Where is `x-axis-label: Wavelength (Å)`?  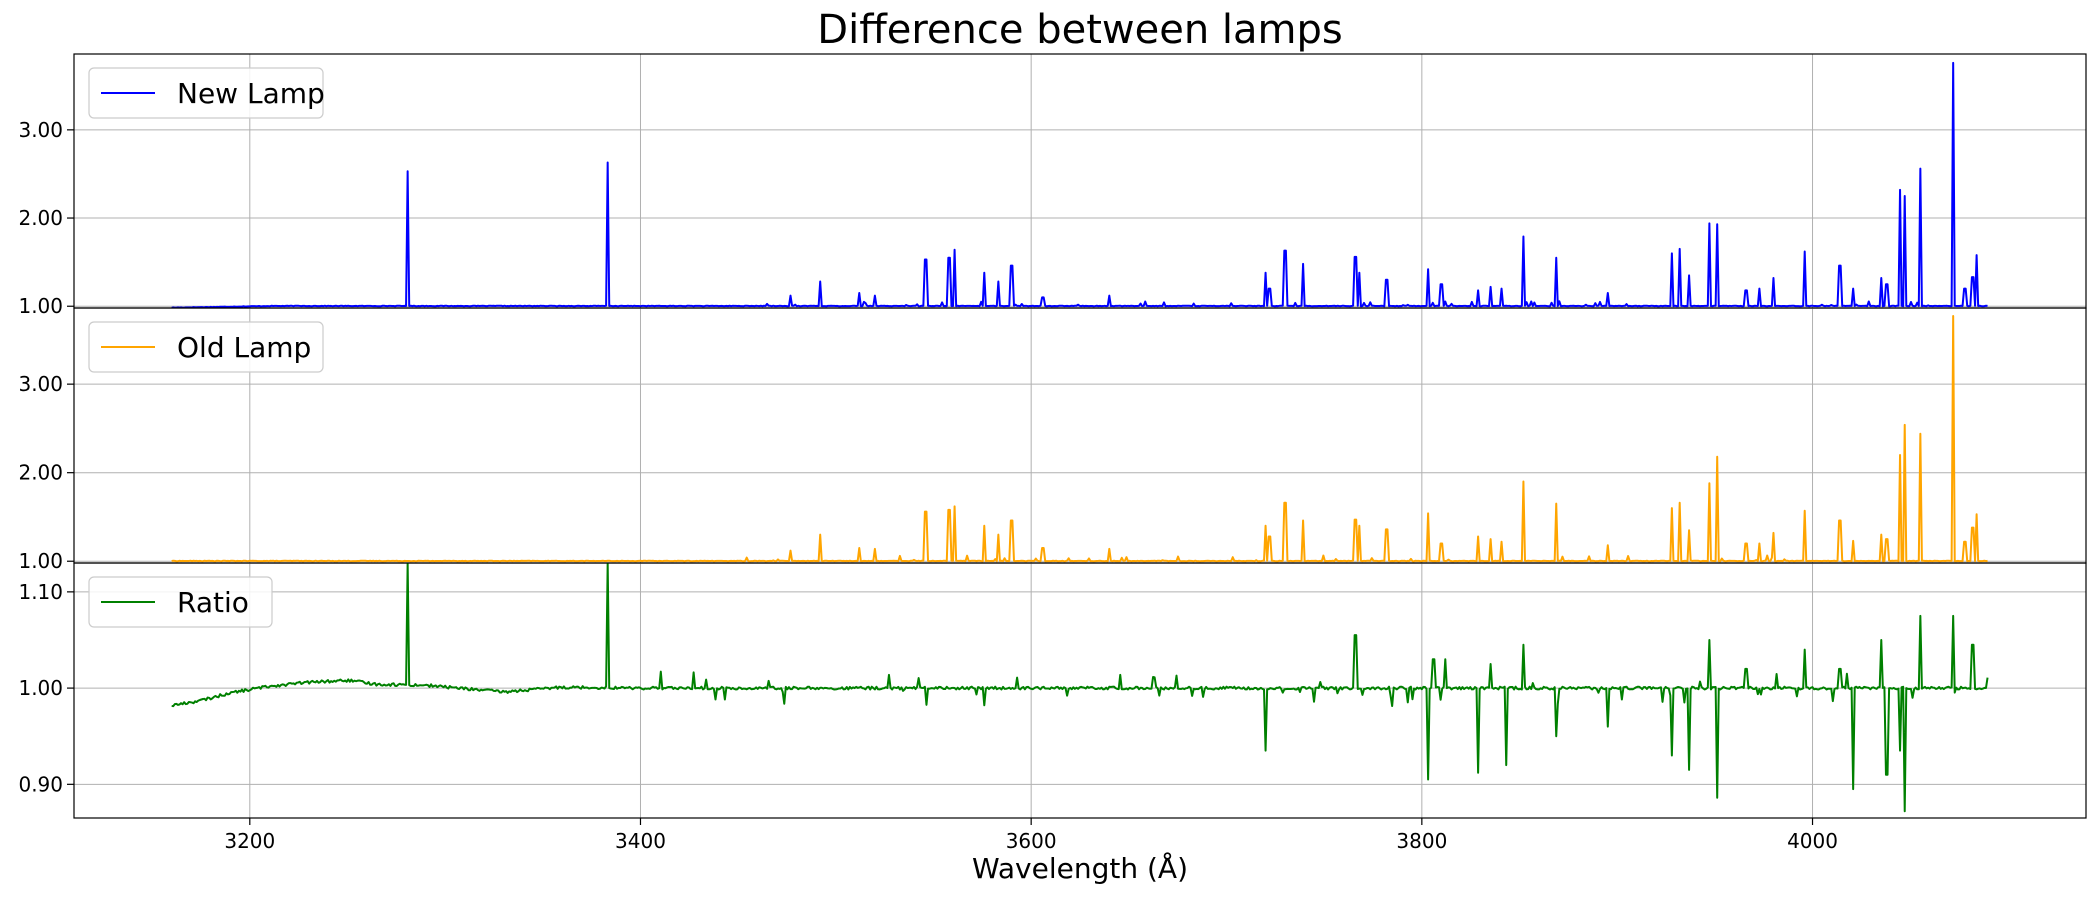 x-axis-label: Wavelength (Å) is located at coordinates (1080, 868).